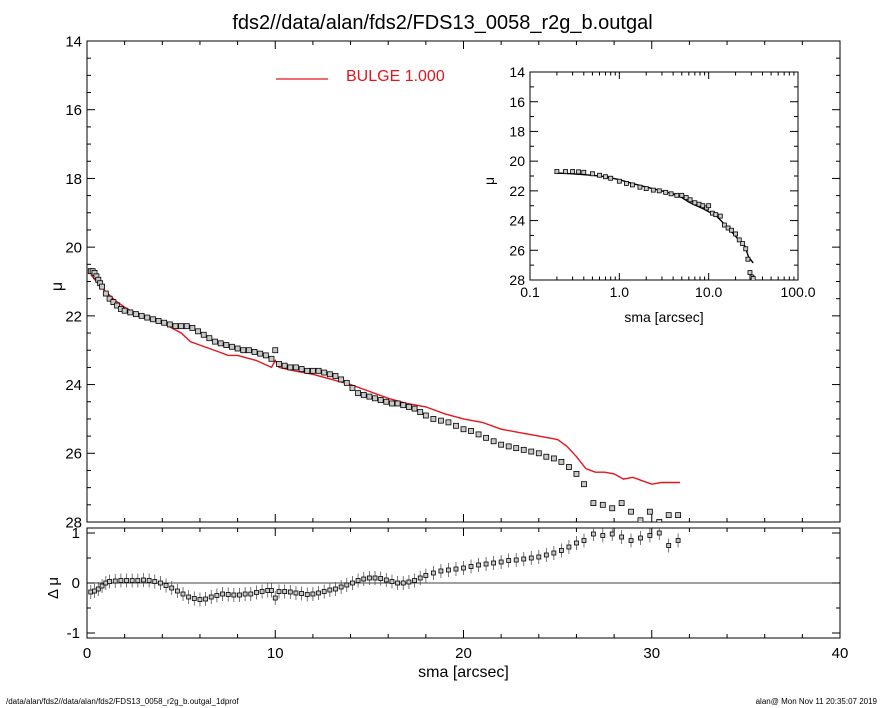  What do you see at coordinates (840, 653) in the screenshot?
I see `residual-xtick-label: 40` at bounding box center [840, 653].